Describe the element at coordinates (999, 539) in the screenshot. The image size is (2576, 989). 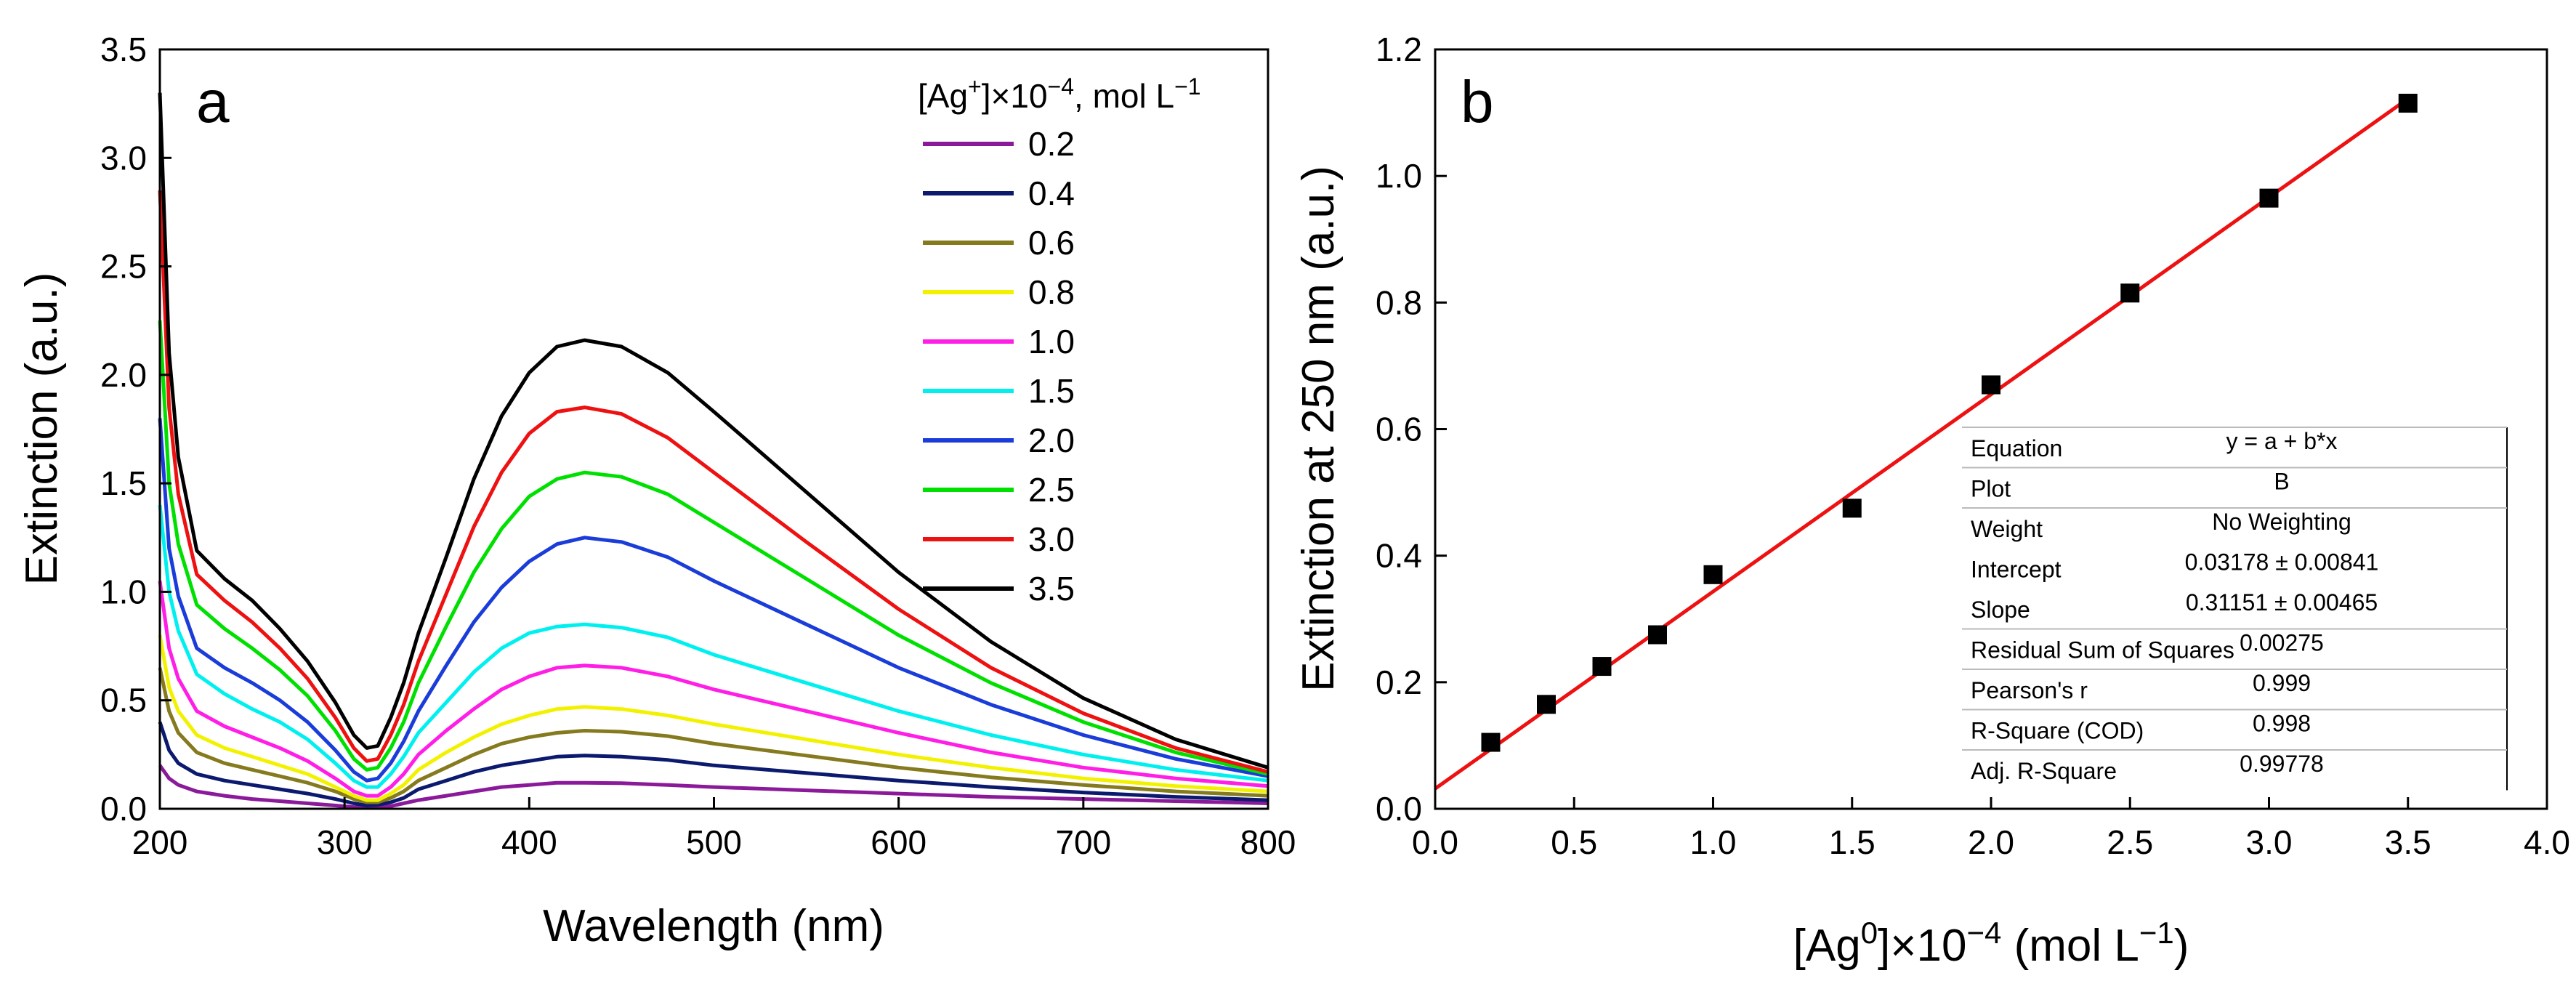
I see `legend-item: 3.0` at that location.